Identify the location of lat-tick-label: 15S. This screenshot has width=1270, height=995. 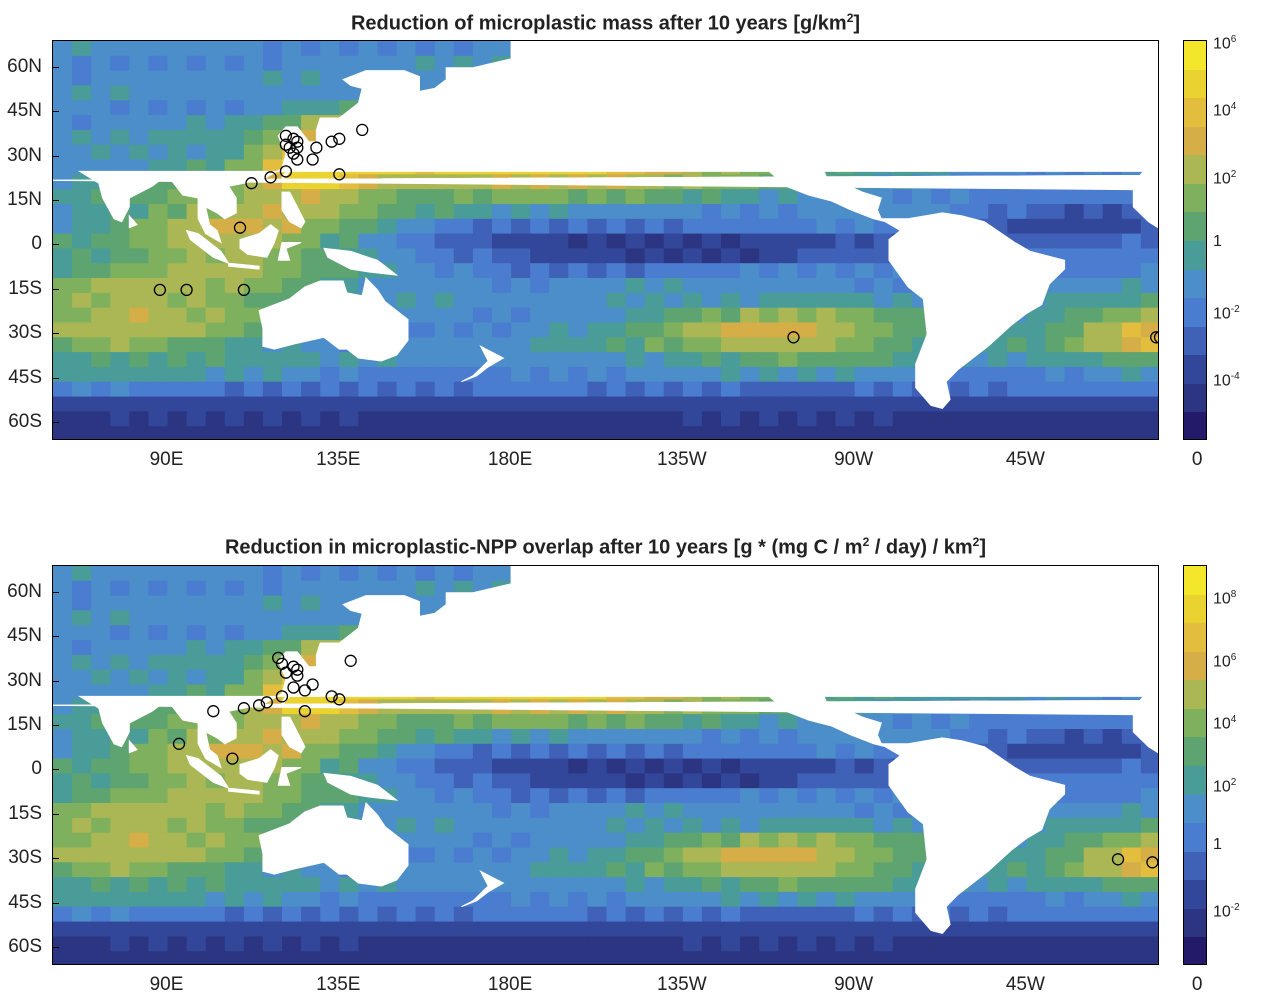
(25, 288).